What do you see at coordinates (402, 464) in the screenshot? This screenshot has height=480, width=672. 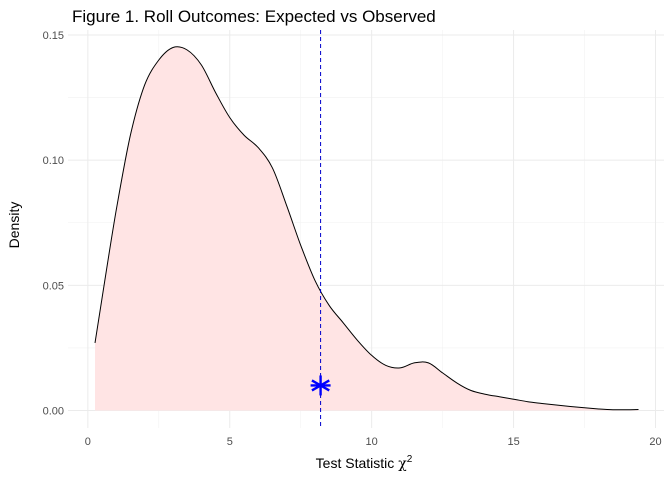 I see `x-axis-title-symbol: χ` at bounding box center [402, 464].